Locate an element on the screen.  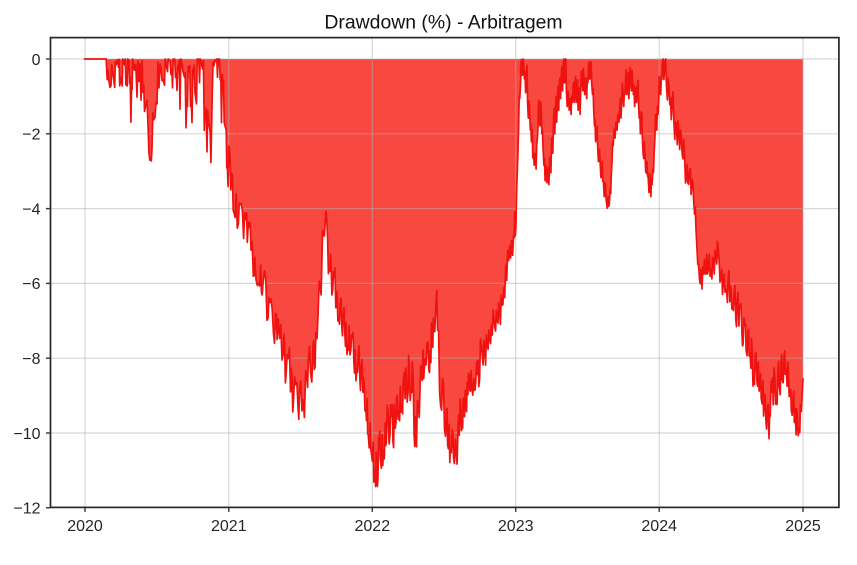
svg-text: −4 is located at coordinates (31, 209).